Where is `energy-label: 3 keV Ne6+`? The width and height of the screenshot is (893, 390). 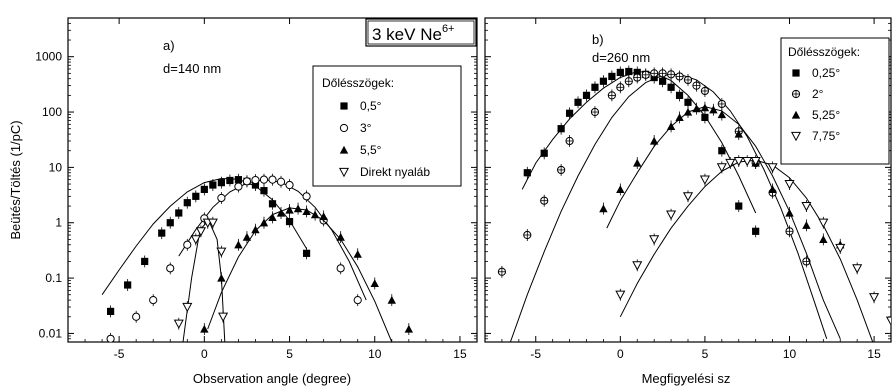
energy-label: 3 keV Ne6+ is located at coordinates (413, 33).